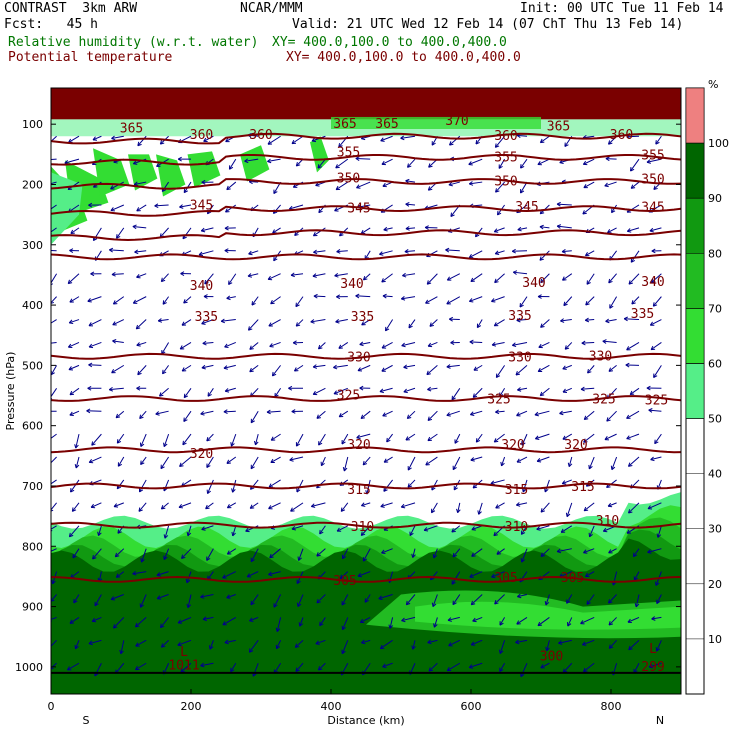  Describe the element at coordinates (715, 308) in the screenshot. I see `colorbar-label: 70` at that location.